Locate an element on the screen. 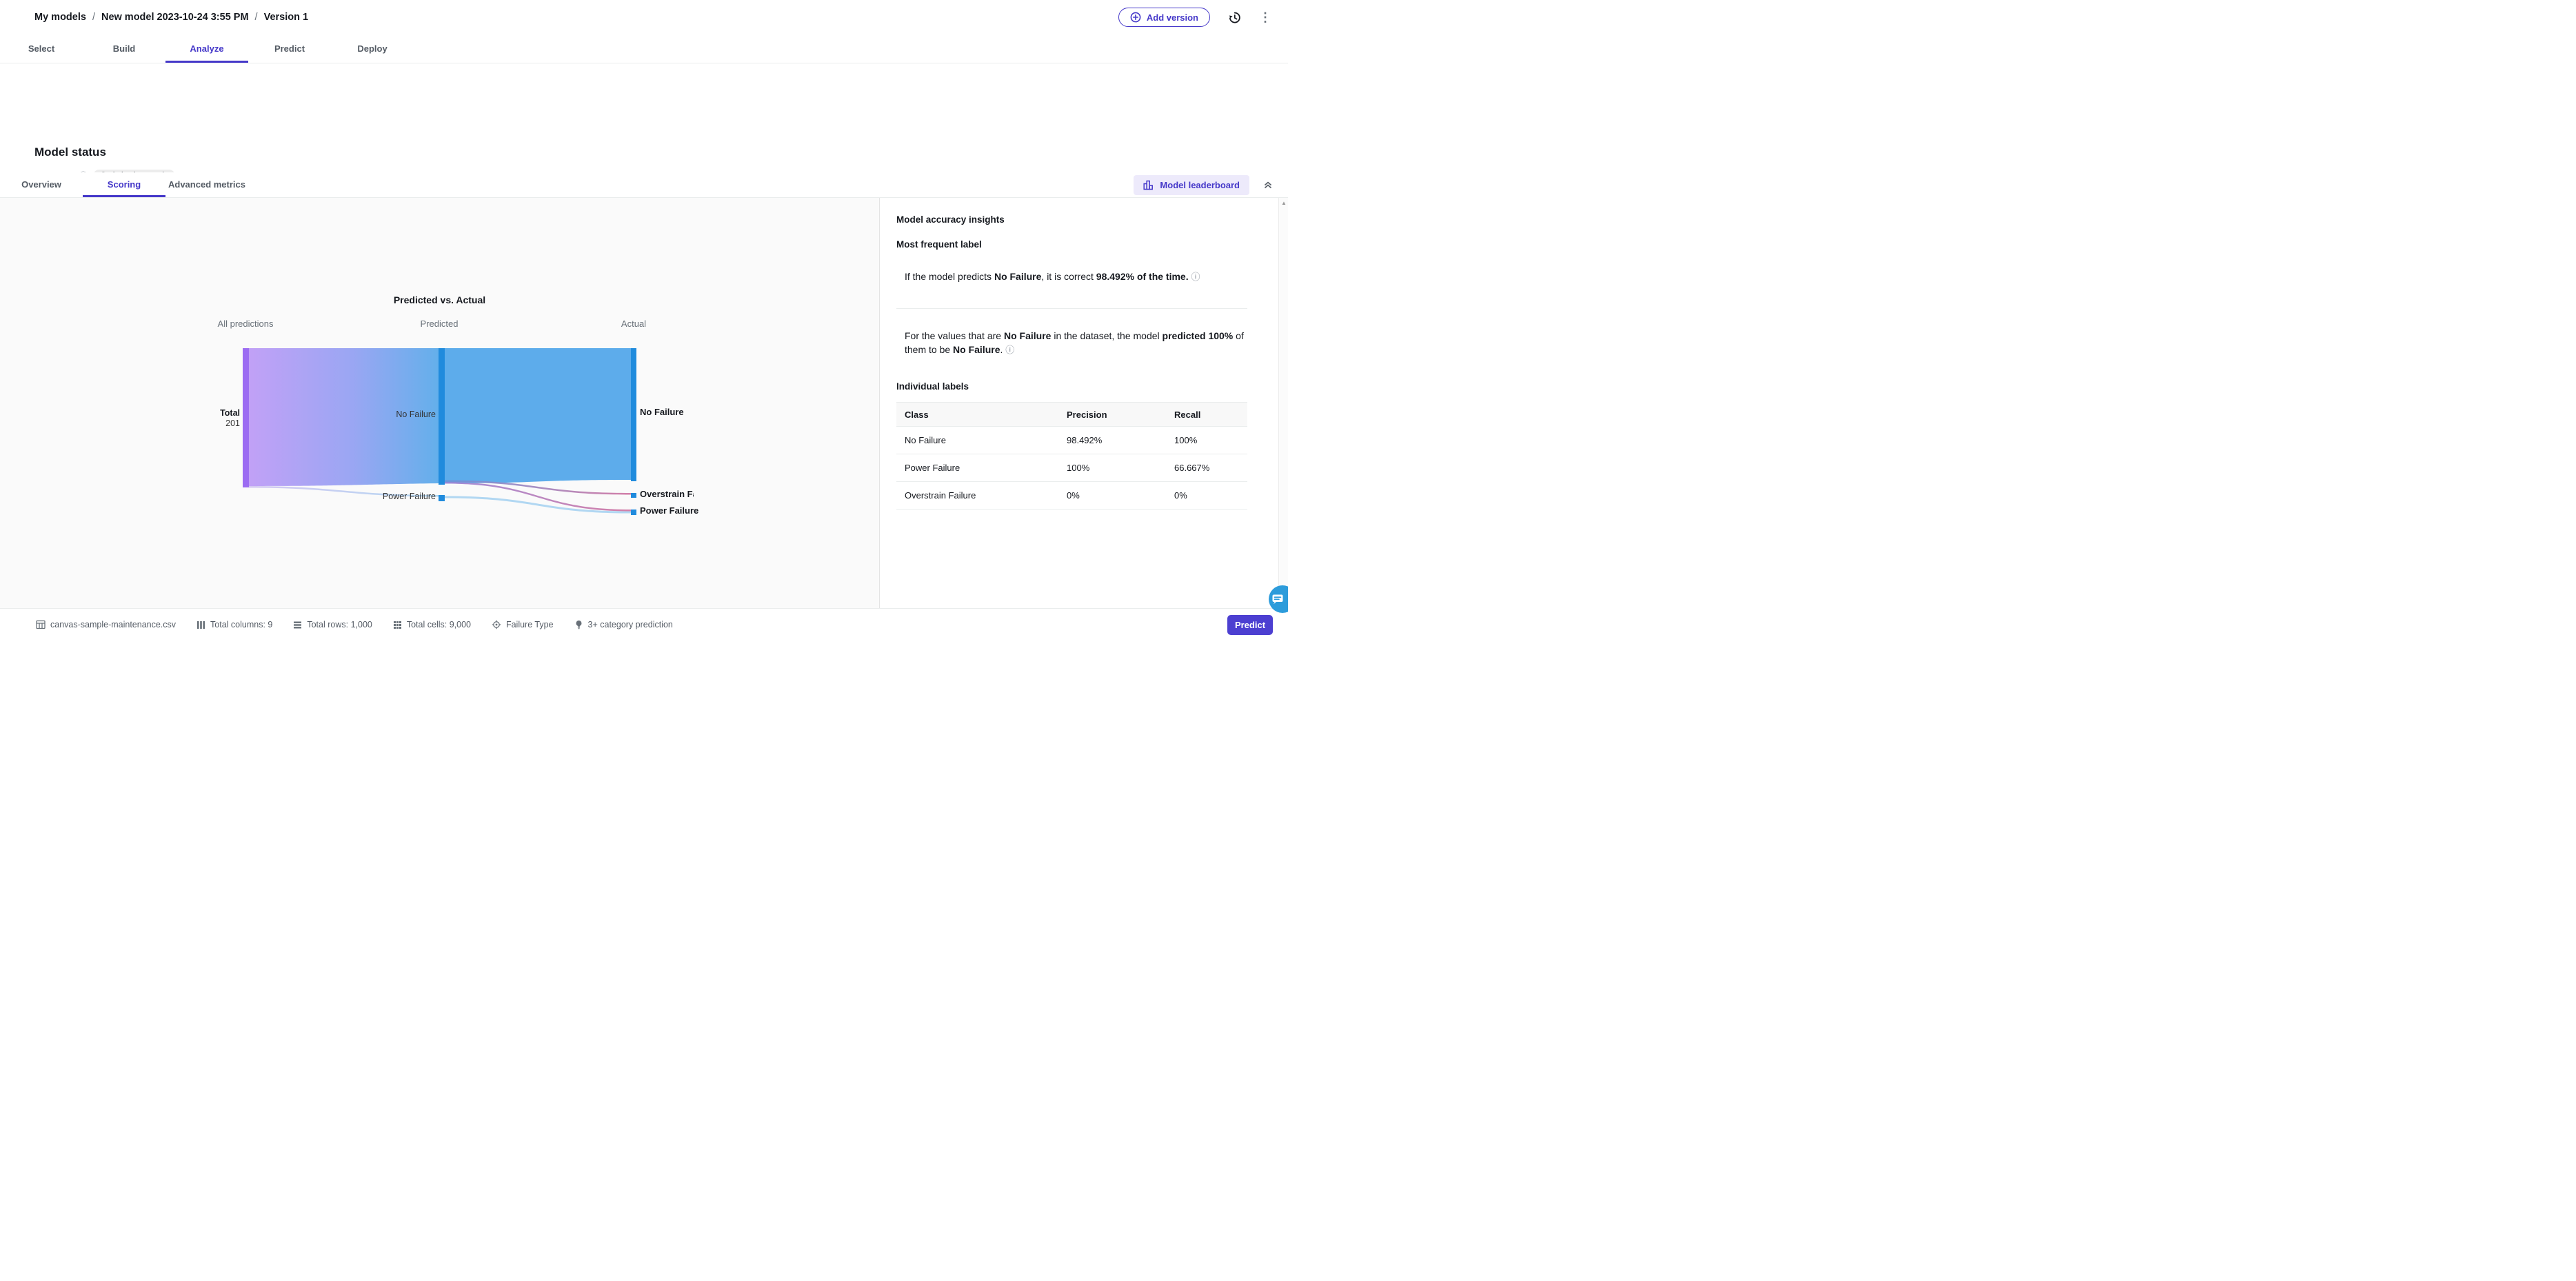  text-segment: For the values that are is located at coordinates (954, 336).